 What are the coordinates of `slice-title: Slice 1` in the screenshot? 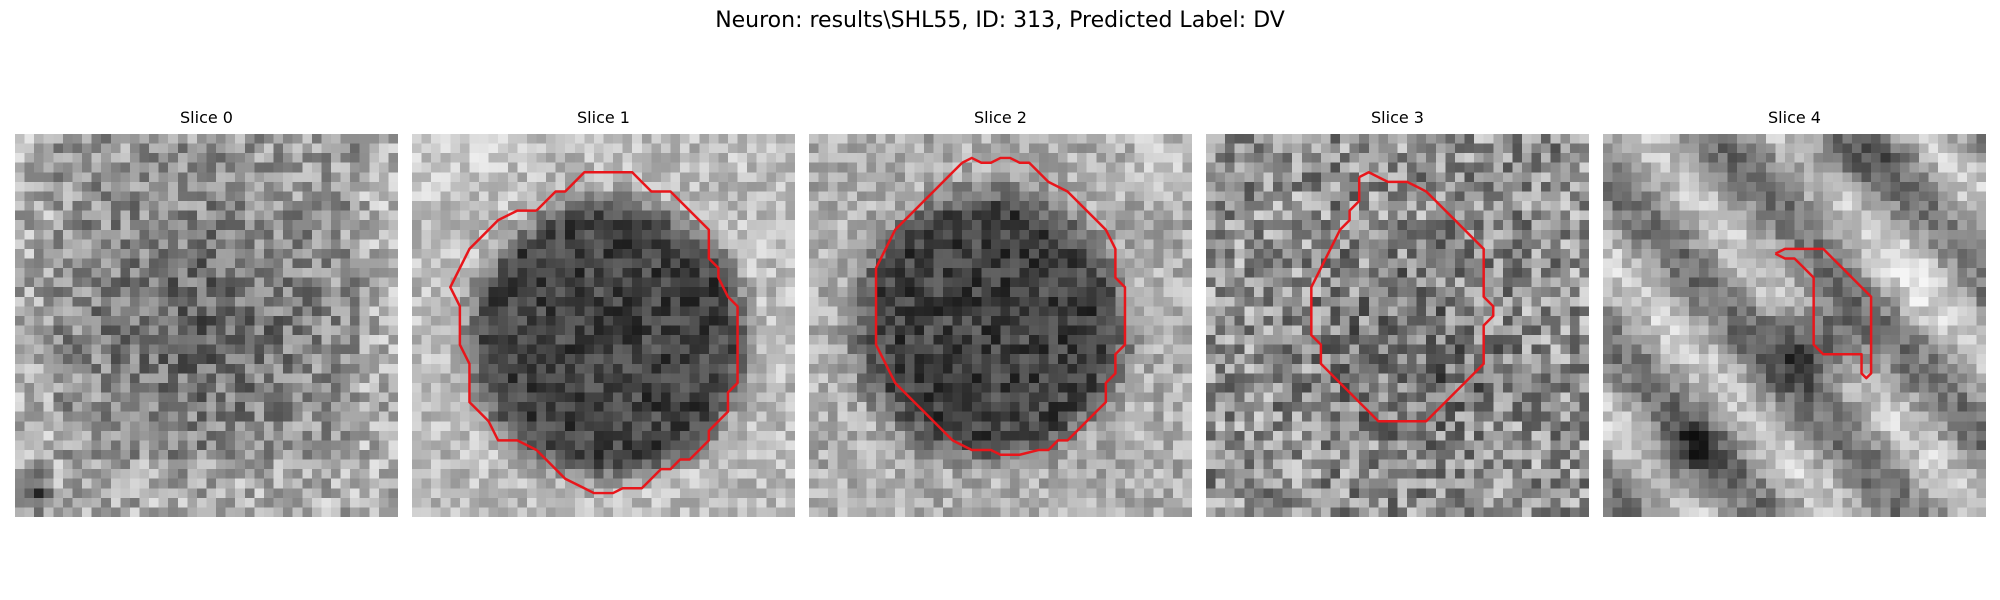 It's located at (603, 117).